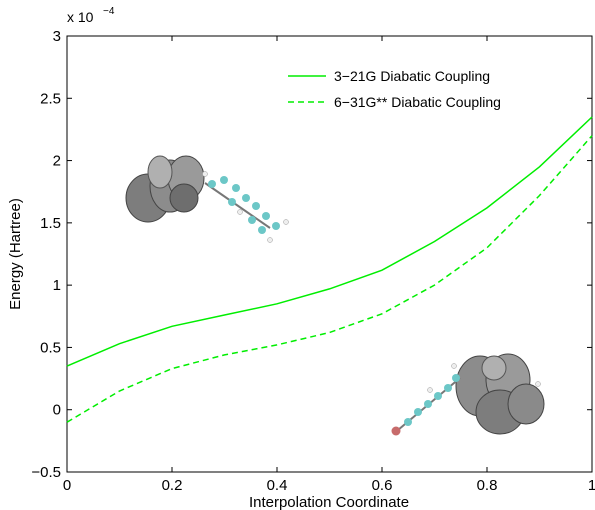  Describe the element at coordinates (277, 485) in the screenshot. I see `x-tick-label: 0.4` at that location.